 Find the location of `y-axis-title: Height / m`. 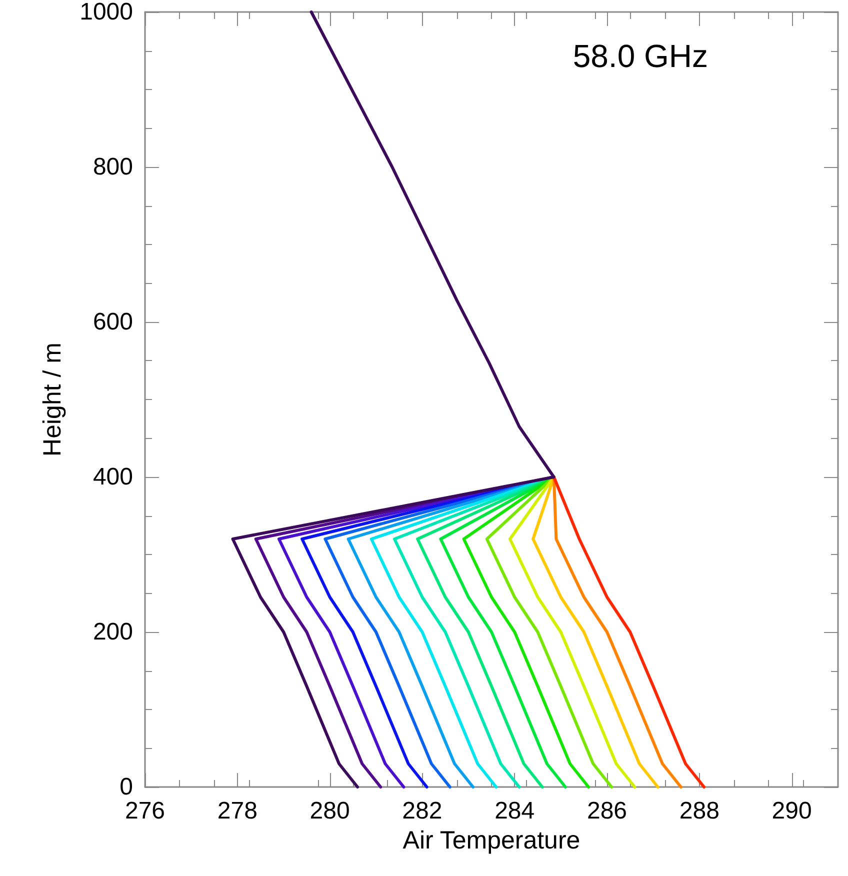

y-axis-title: Height / m is located at coordinates (52, 399).